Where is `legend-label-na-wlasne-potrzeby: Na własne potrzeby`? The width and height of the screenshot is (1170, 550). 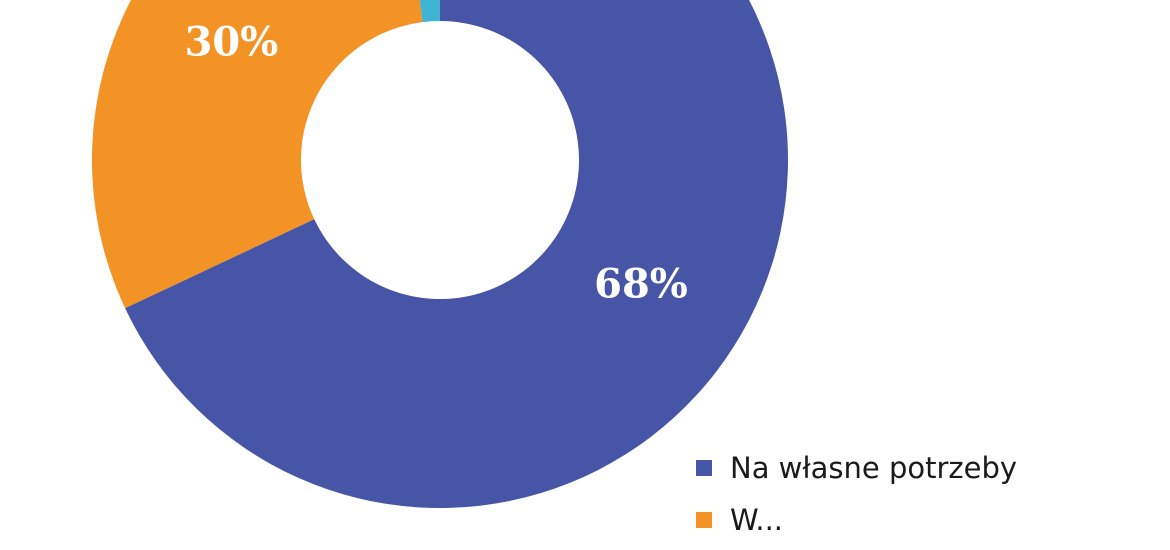 legend-label-na-wlasne-potrzeby: Na własne potrzeby is located at coordinates (874, 468).